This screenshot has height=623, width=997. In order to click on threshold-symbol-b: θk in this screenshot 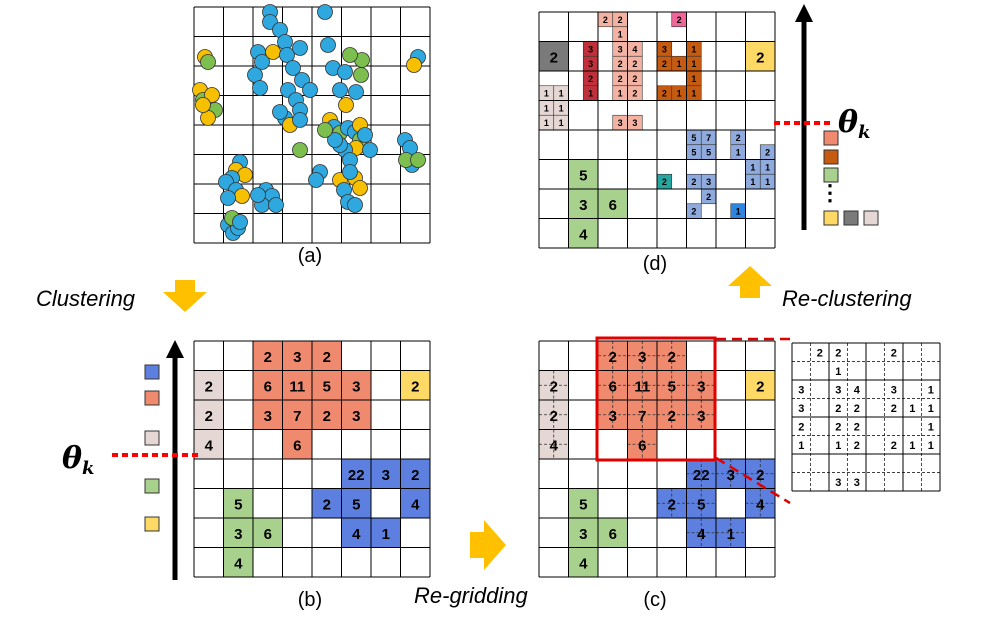, I will do `click(78, 460)`.